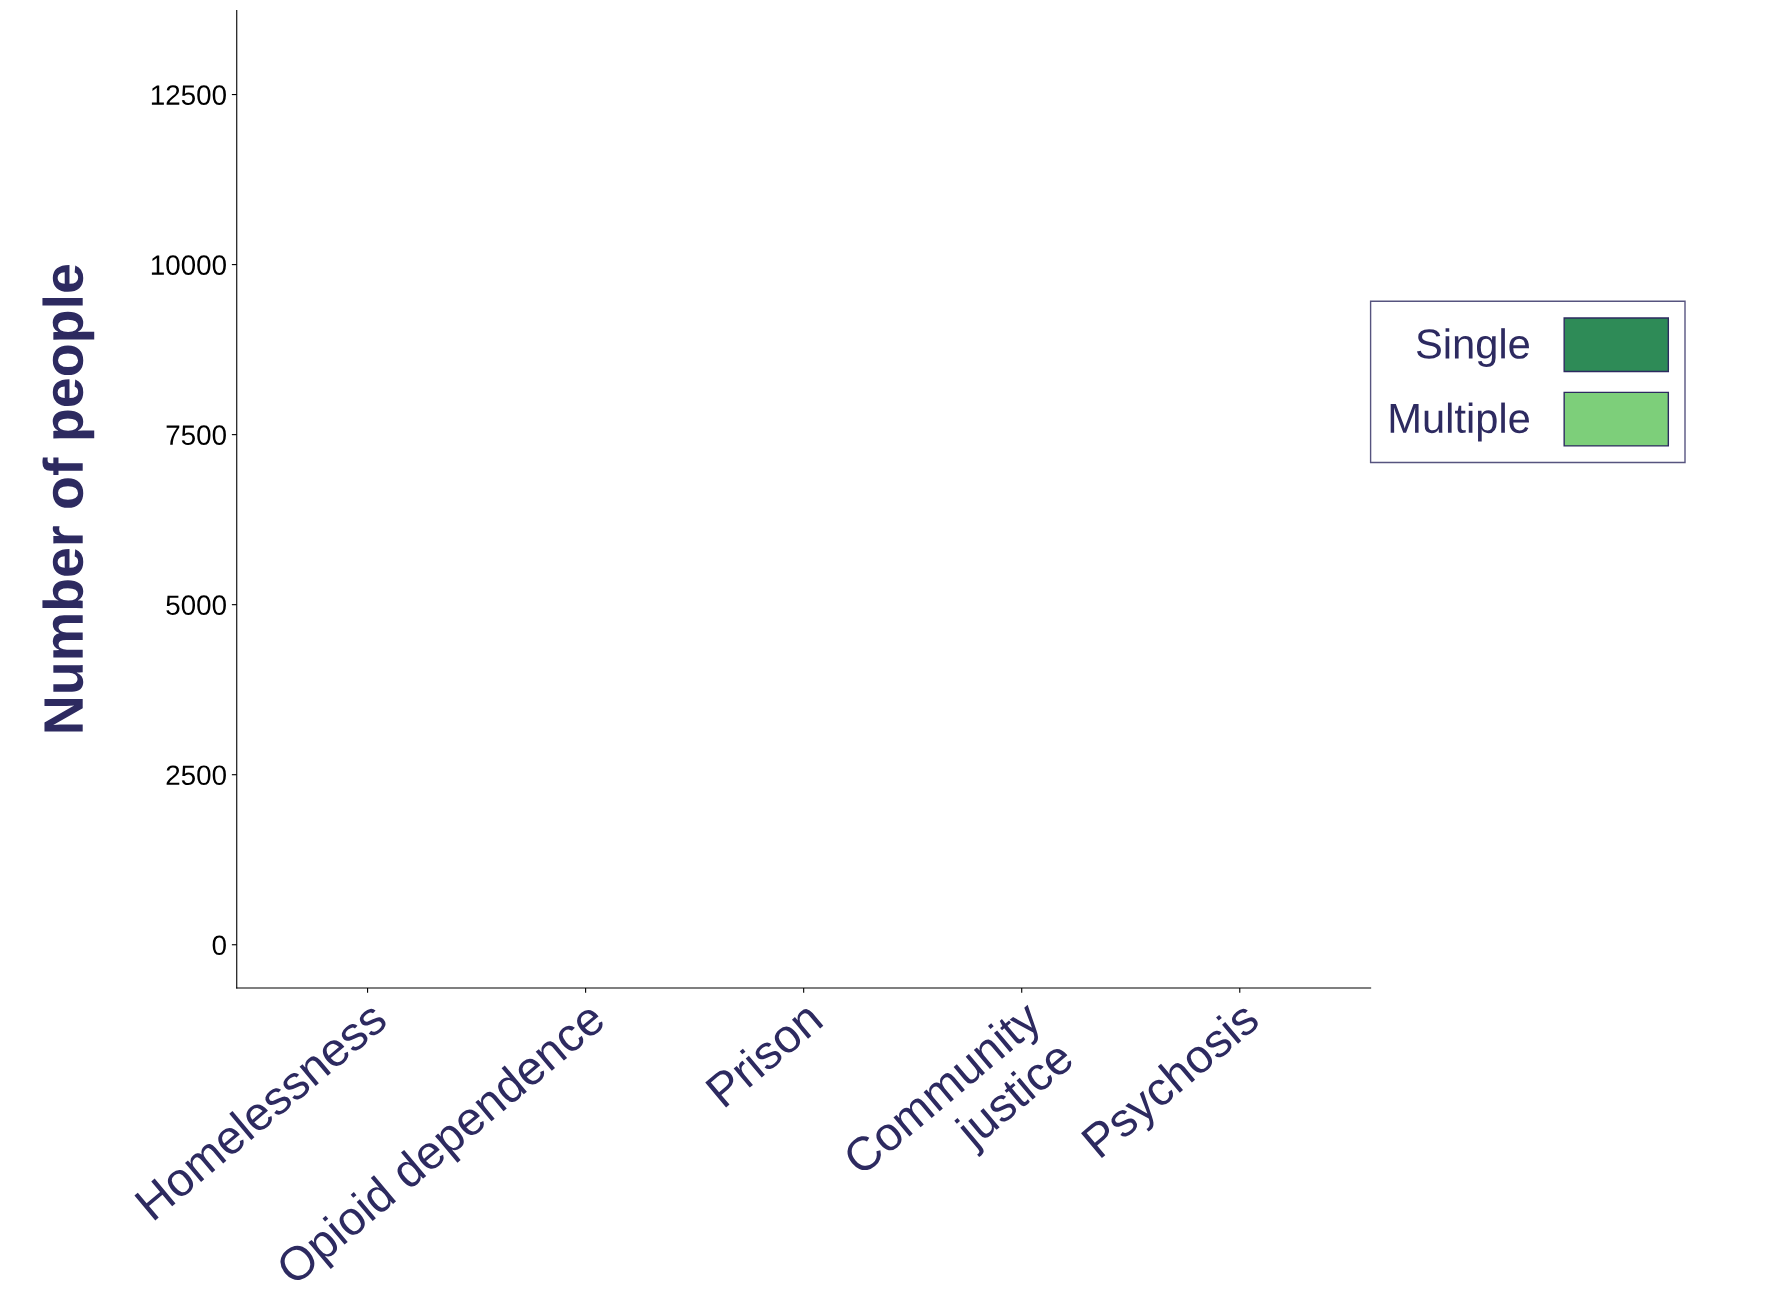  What do you see at coordinates (1472, 348) in the screenshot?
I see `legend-label: Single` at bounding box center [1472, 348].